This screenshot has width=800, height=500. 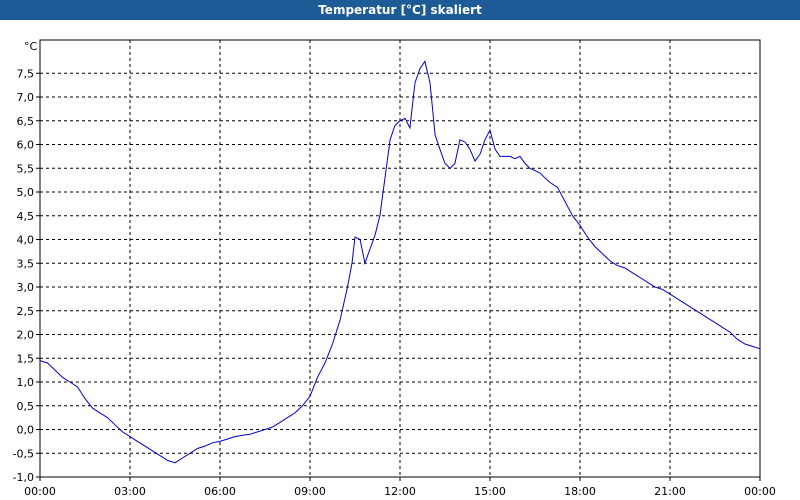 What do you see at coordinates (26, 406) in the screenshot?
I see `y-tick-label: 0,5` at bounding box center [26, 406].